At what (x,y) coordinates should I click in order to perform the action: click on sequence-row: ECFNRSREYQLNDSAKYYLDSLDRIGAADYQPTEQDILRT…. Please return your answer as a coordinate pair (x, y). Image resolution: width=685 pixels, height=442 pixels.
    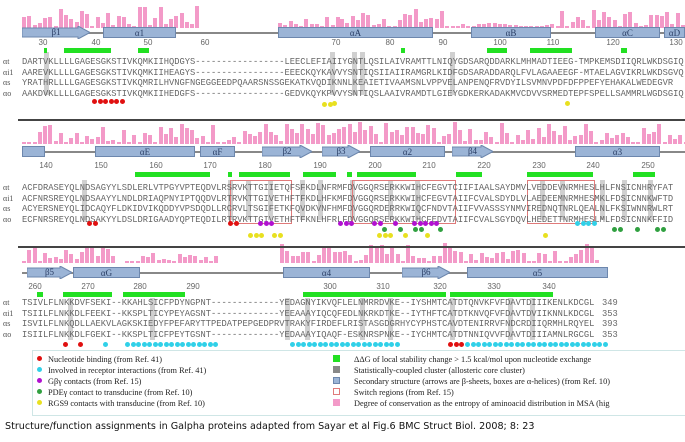
    Looking at the image, I should click on (348, 219).